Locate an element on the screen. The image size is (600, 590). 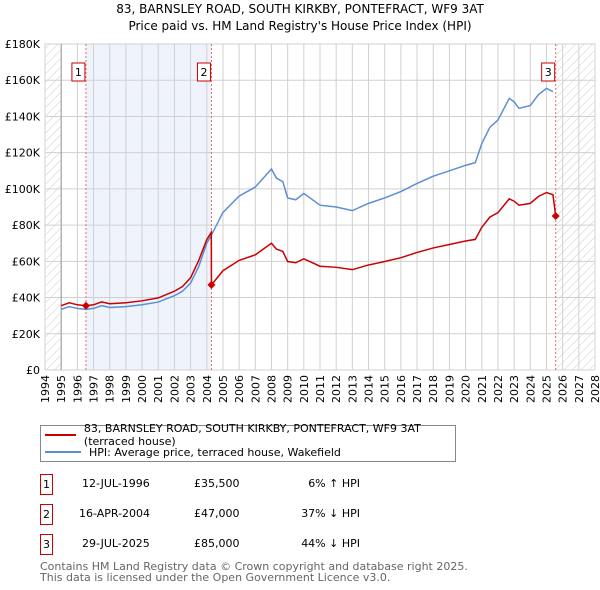
y-tick-label: £60K is located at coordinates (26, 261).